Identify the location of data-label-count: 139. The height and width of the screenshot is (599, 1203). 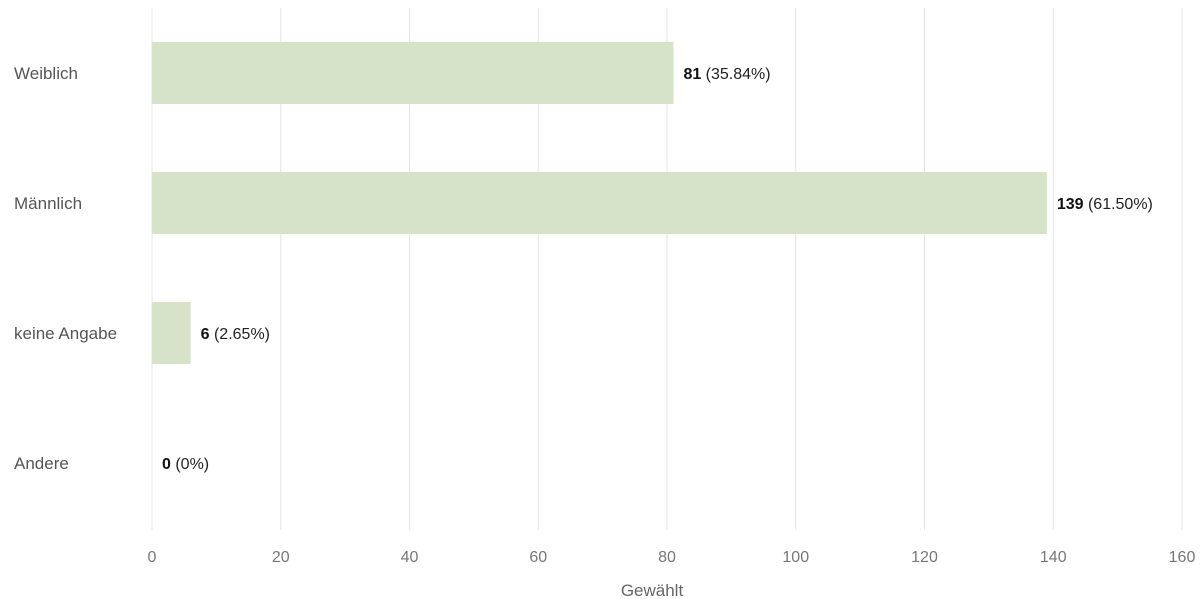
(1070, 204).